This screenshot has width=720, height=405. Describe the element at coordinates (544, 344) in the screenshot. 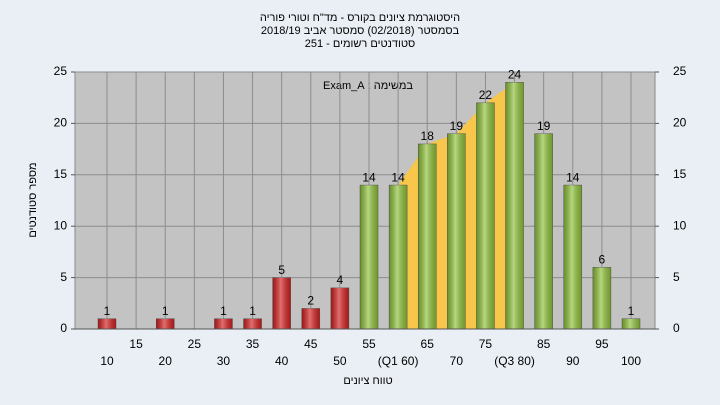

I see `x-tick-label: 85` at that location.